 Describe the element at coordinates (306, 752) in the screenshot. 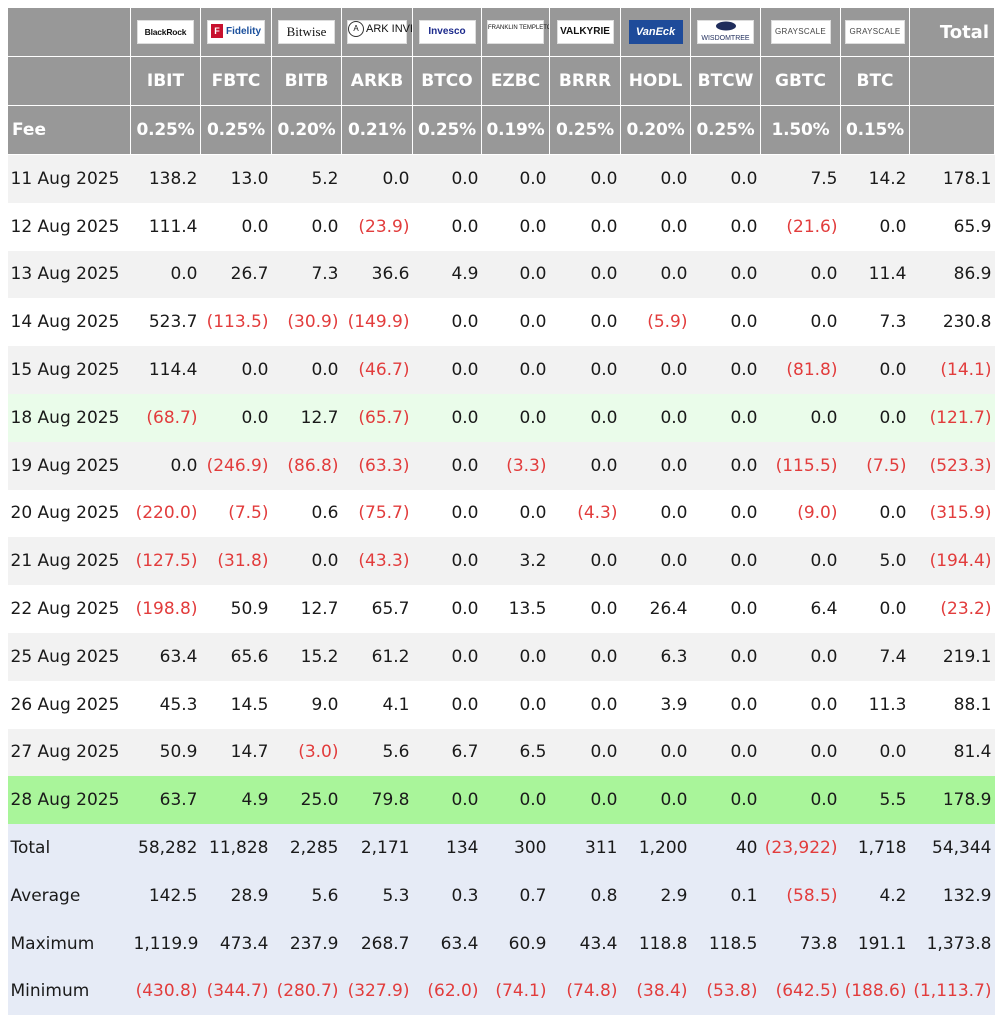

I see `flow-value: (3.0)` at that location.